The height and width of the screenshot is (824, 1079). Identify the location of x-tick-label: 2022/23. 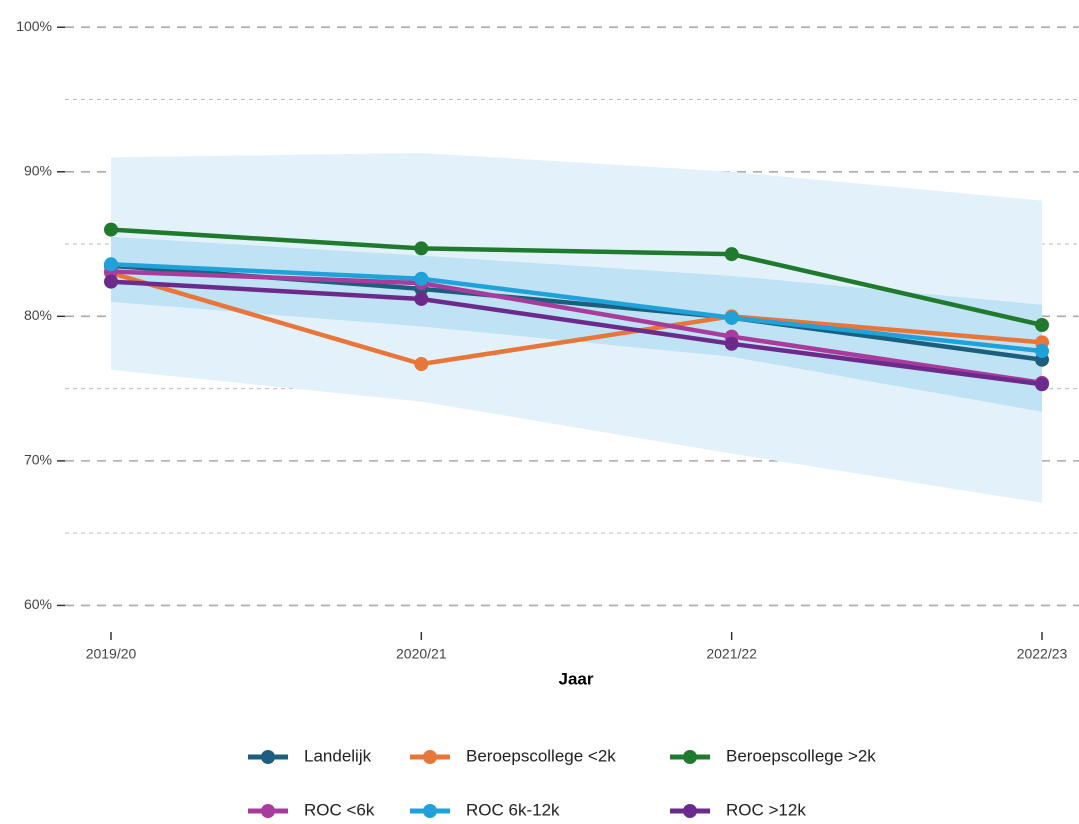
(1042, 654).